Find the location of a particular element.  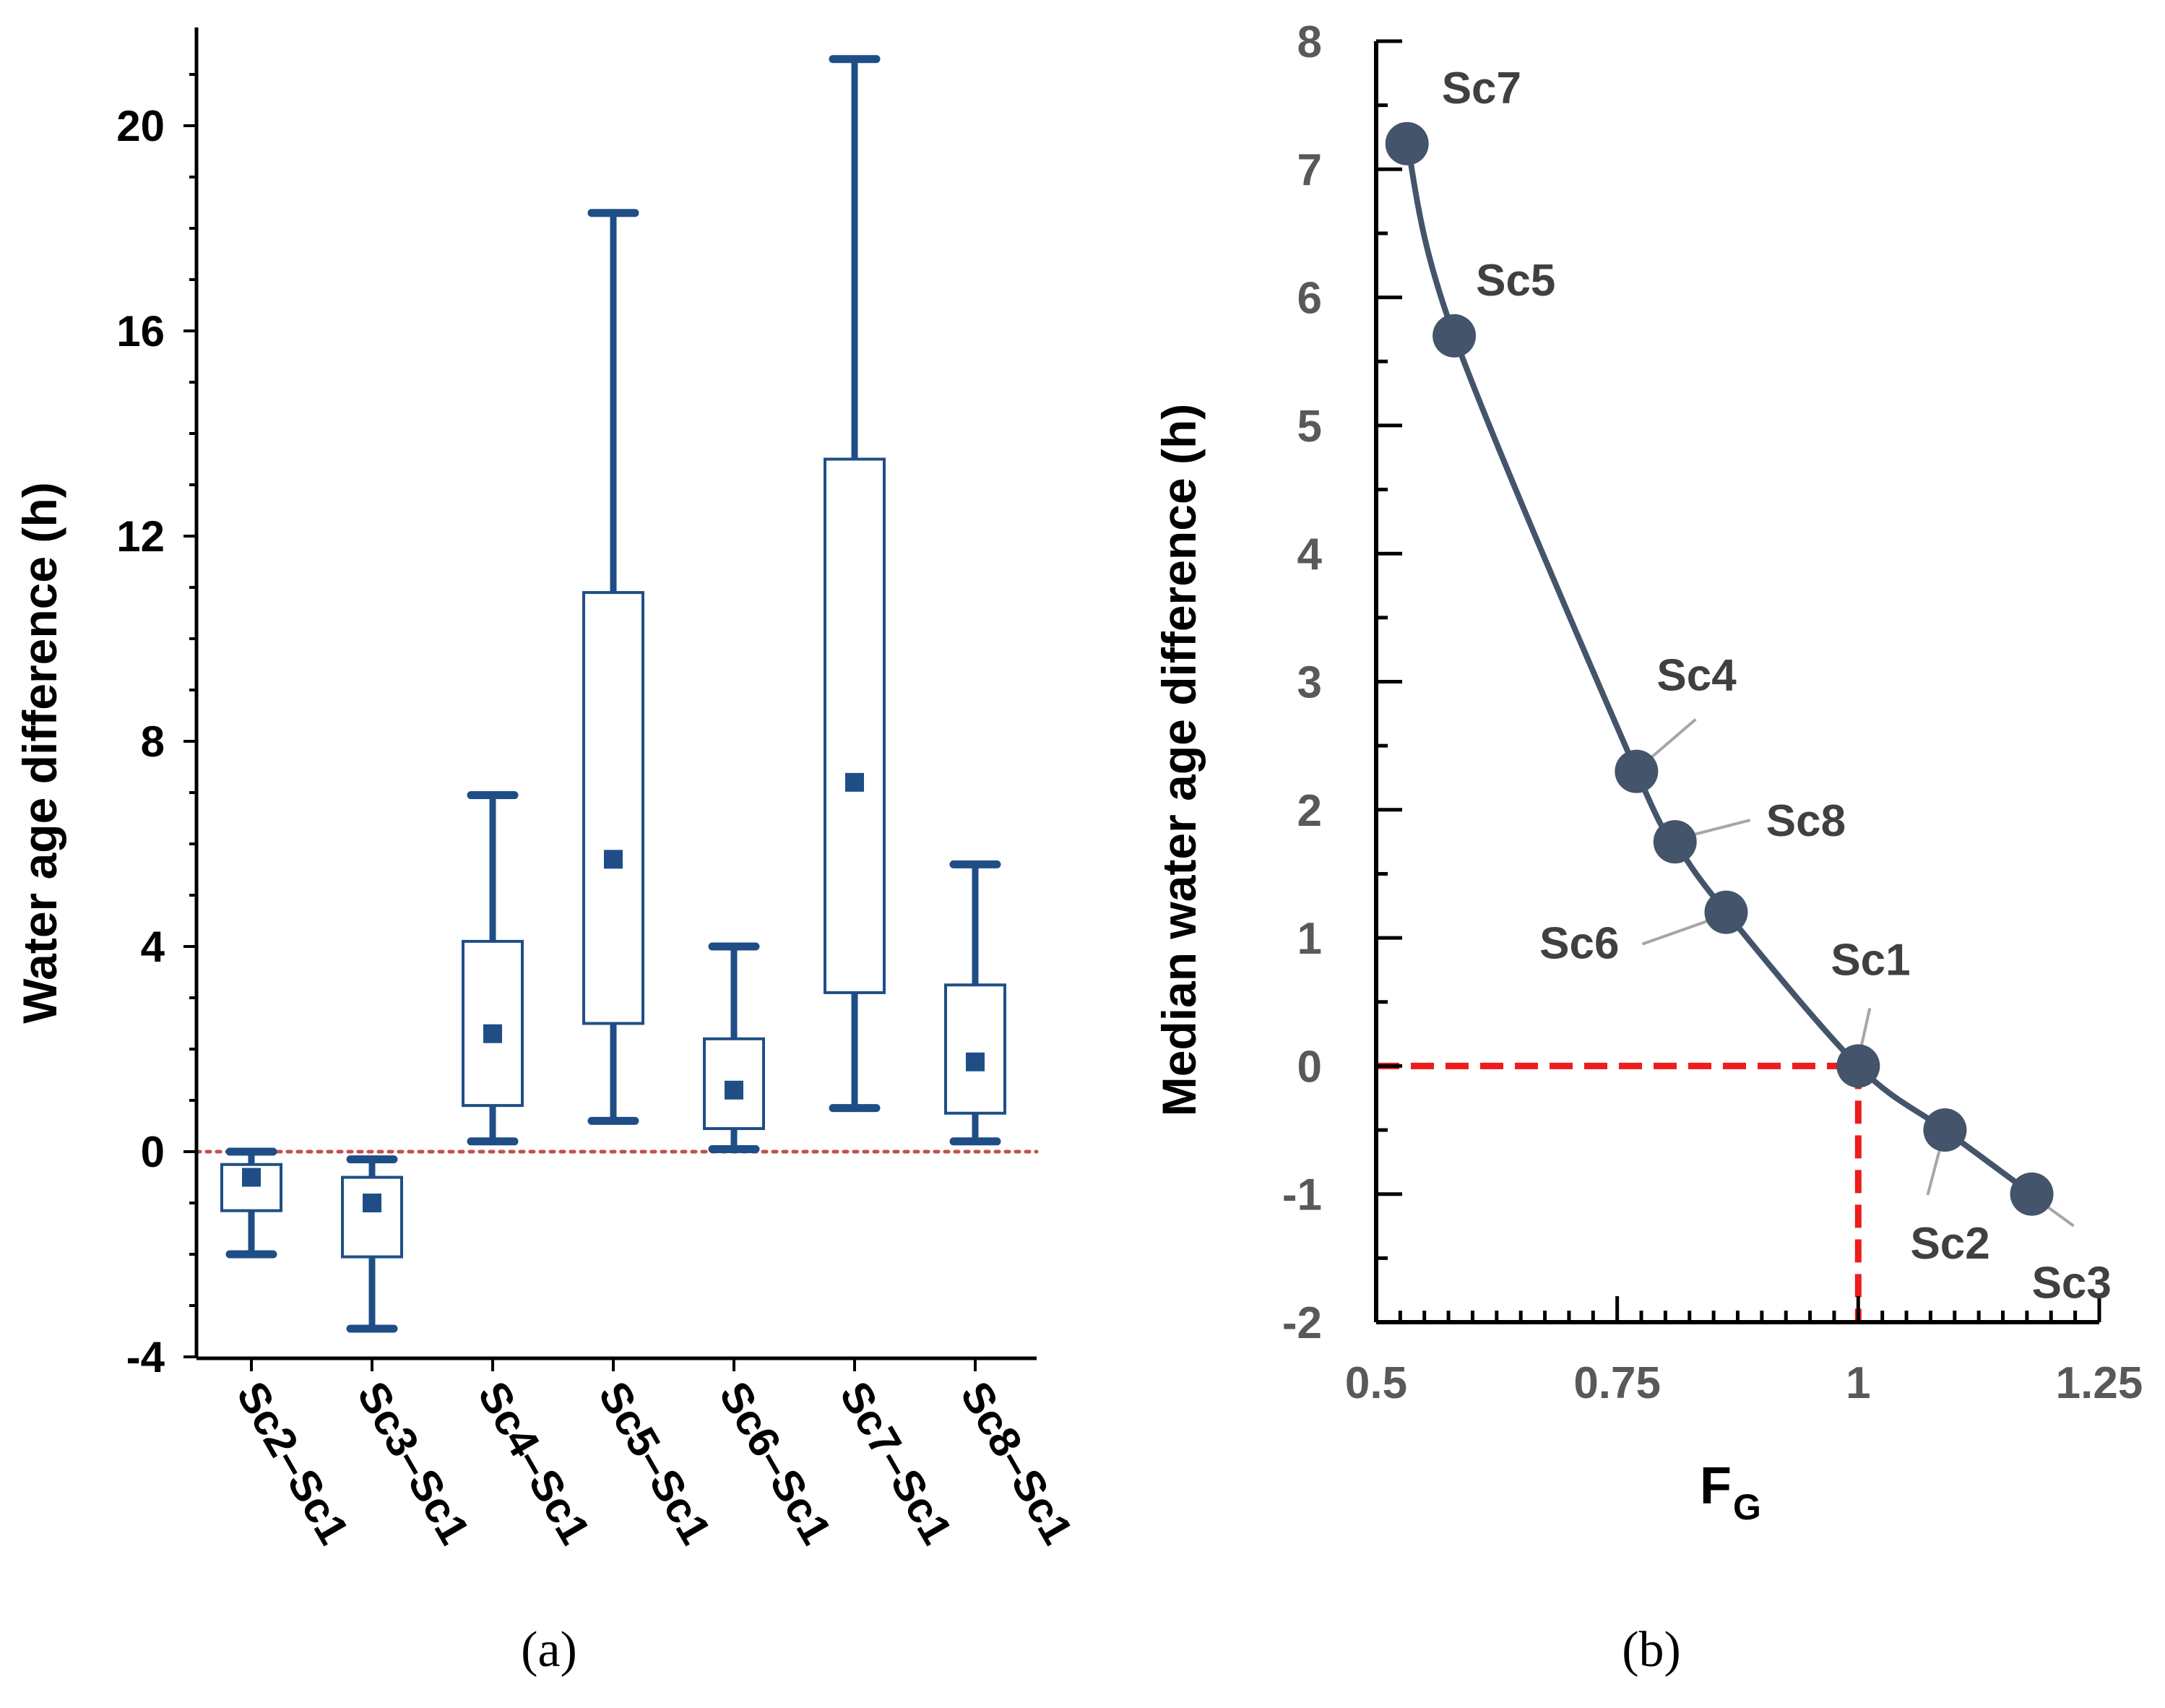

y-tick-label: 6 is located at coordinates (1309, 299).